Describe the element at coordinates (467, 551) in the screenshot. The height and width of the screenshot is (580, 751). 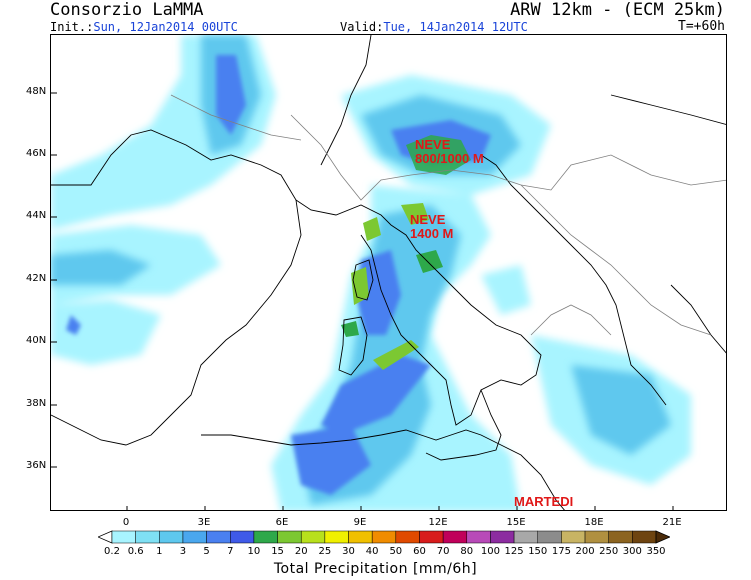
I see `legend-label: 80` at that location.